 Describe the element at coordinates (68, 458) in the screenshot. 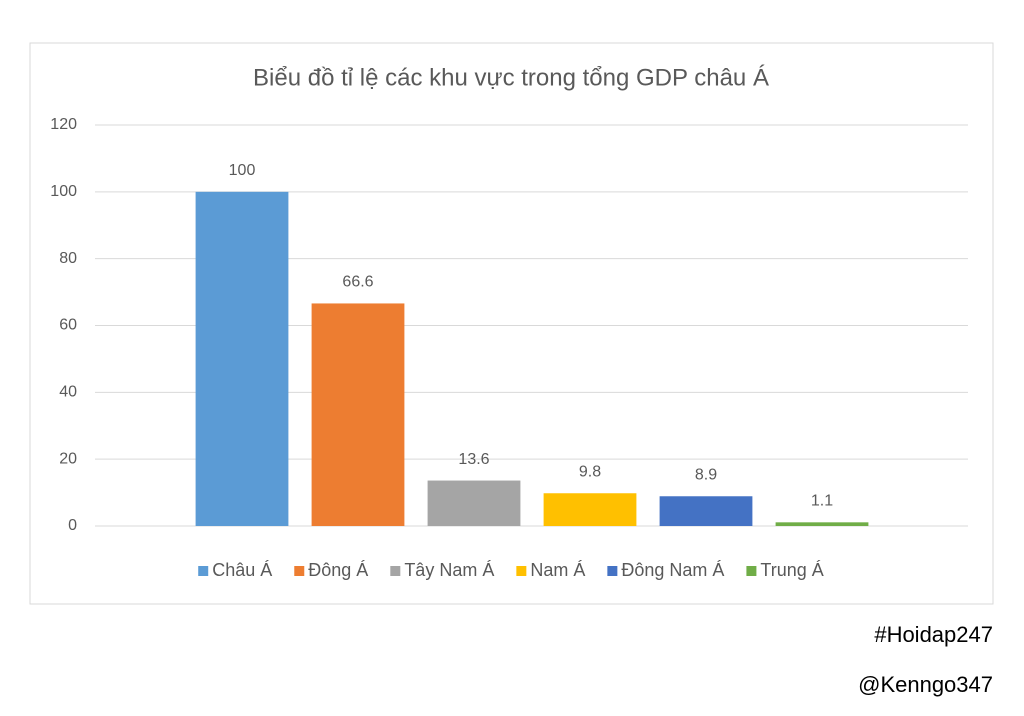

I see `y-tick-label: 20` at that location.